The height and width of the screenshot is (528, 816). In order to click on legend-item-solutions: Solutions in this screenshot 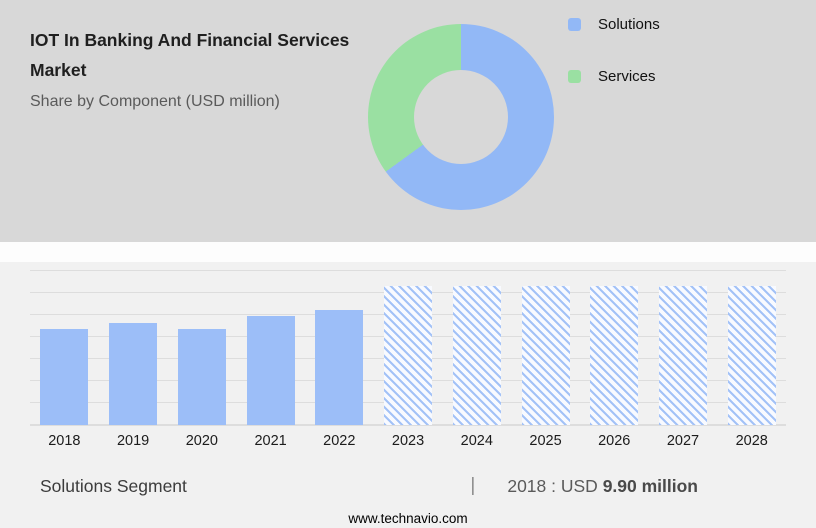, I will do `click(614, 24)`.